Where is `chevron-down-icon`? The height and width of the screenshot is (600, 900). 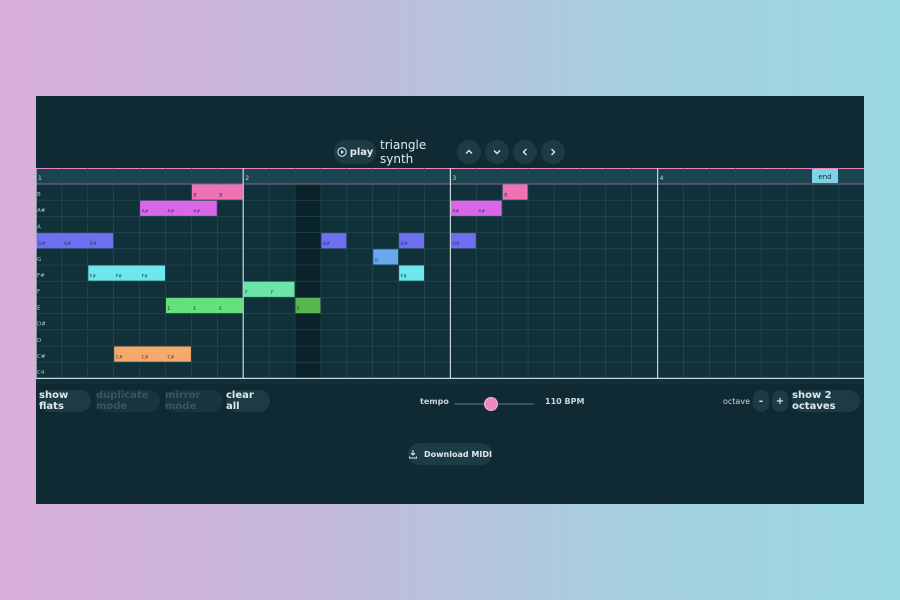 chevron-down-icon is located at coordinates (497, 152).